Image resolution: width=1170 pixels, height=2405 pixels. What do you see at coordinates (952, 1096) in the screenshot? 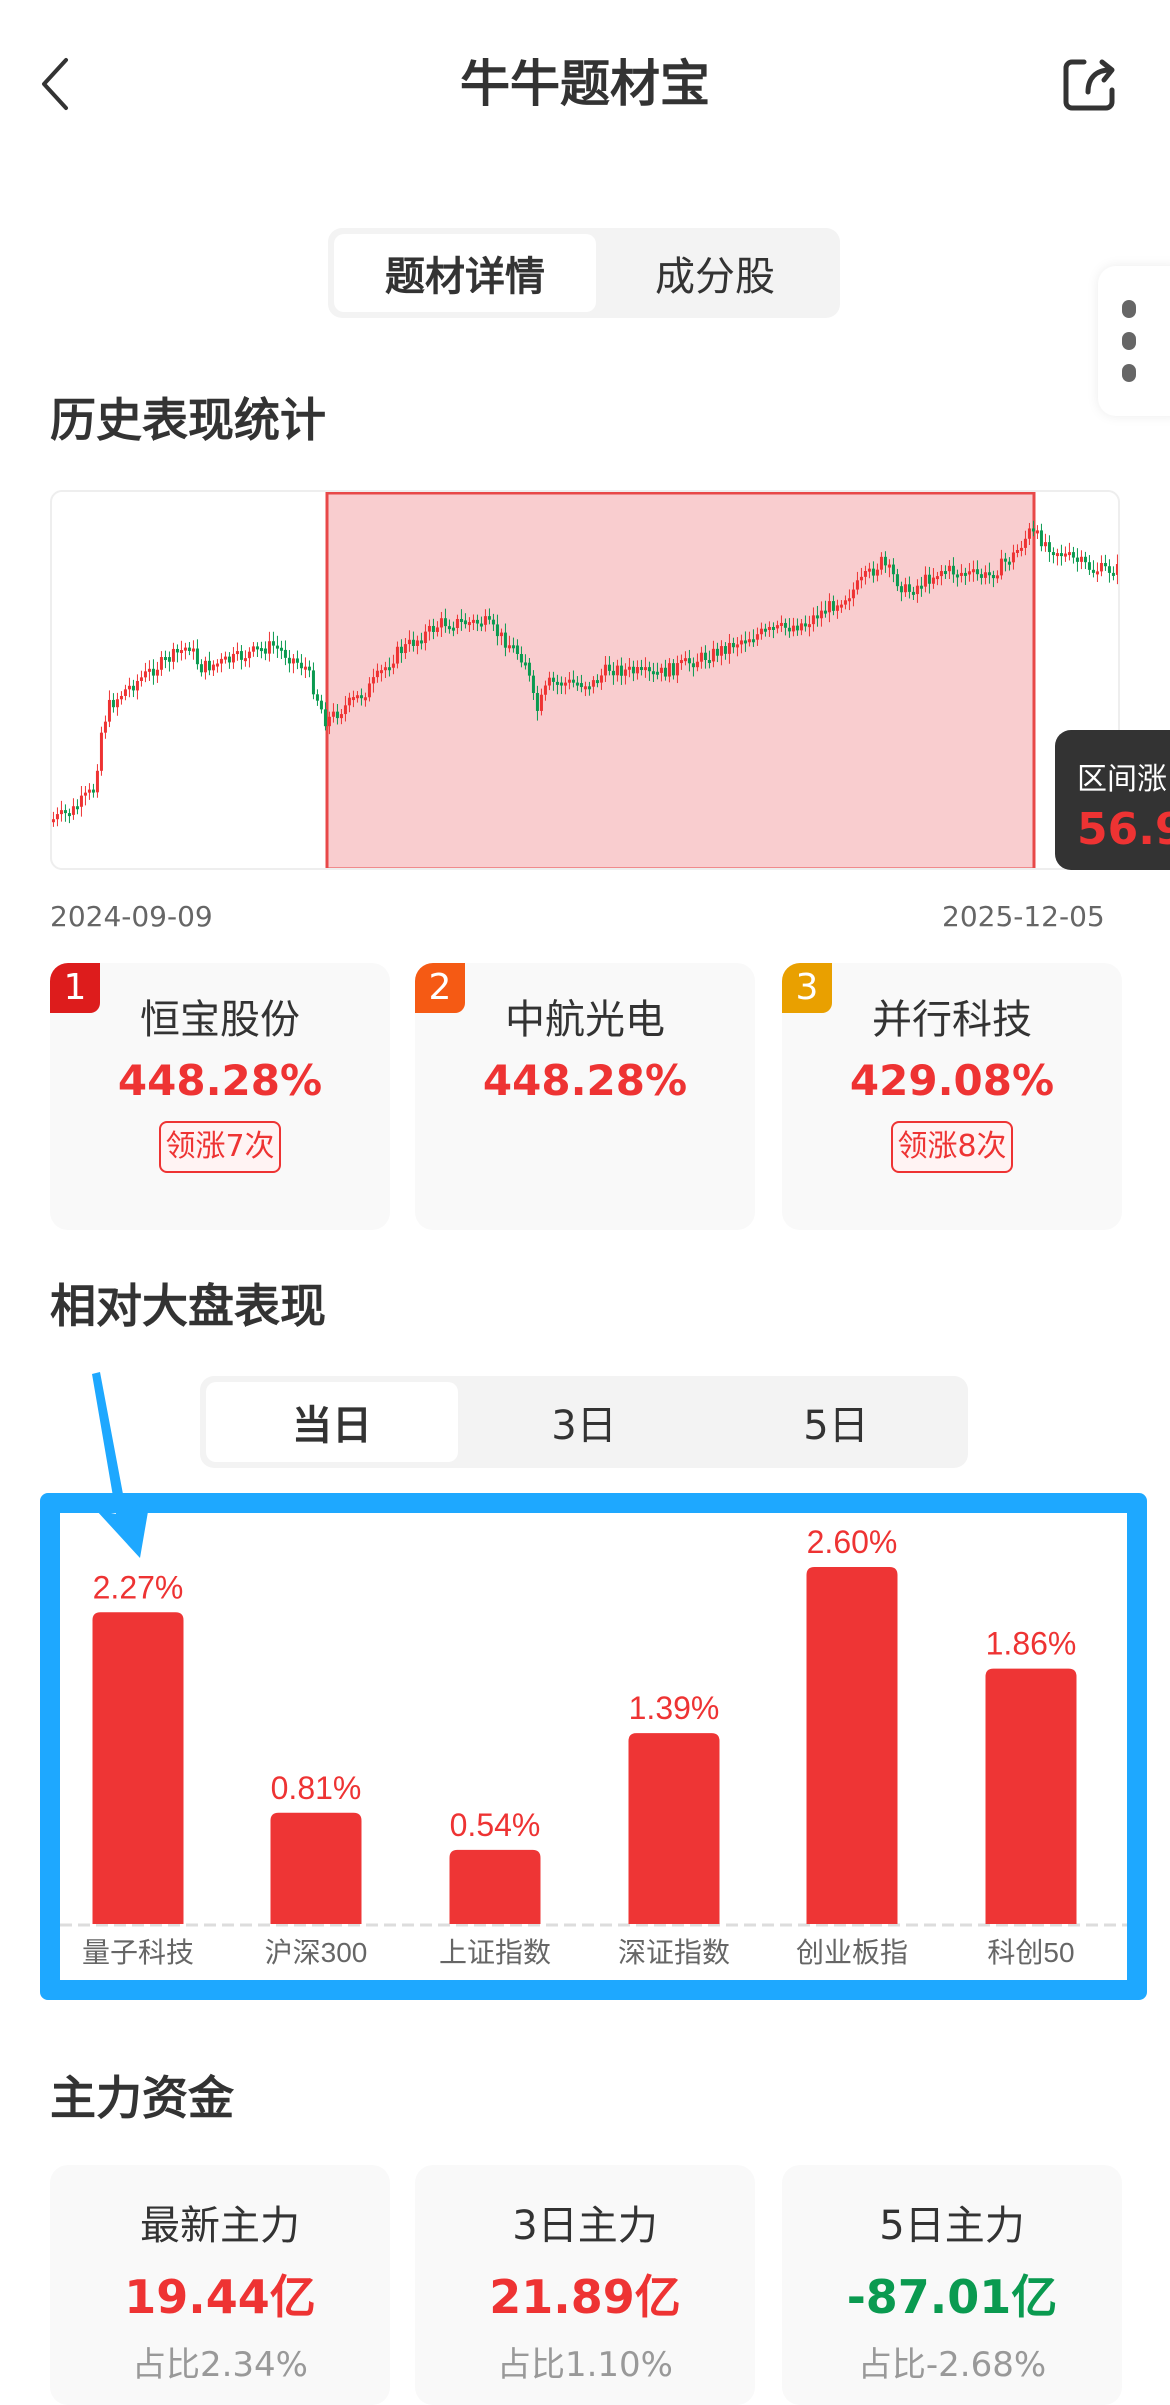
I see `top-stock-card: 3 并行科技 429.08% 领涨8次` at bounding box center [952, 1096].